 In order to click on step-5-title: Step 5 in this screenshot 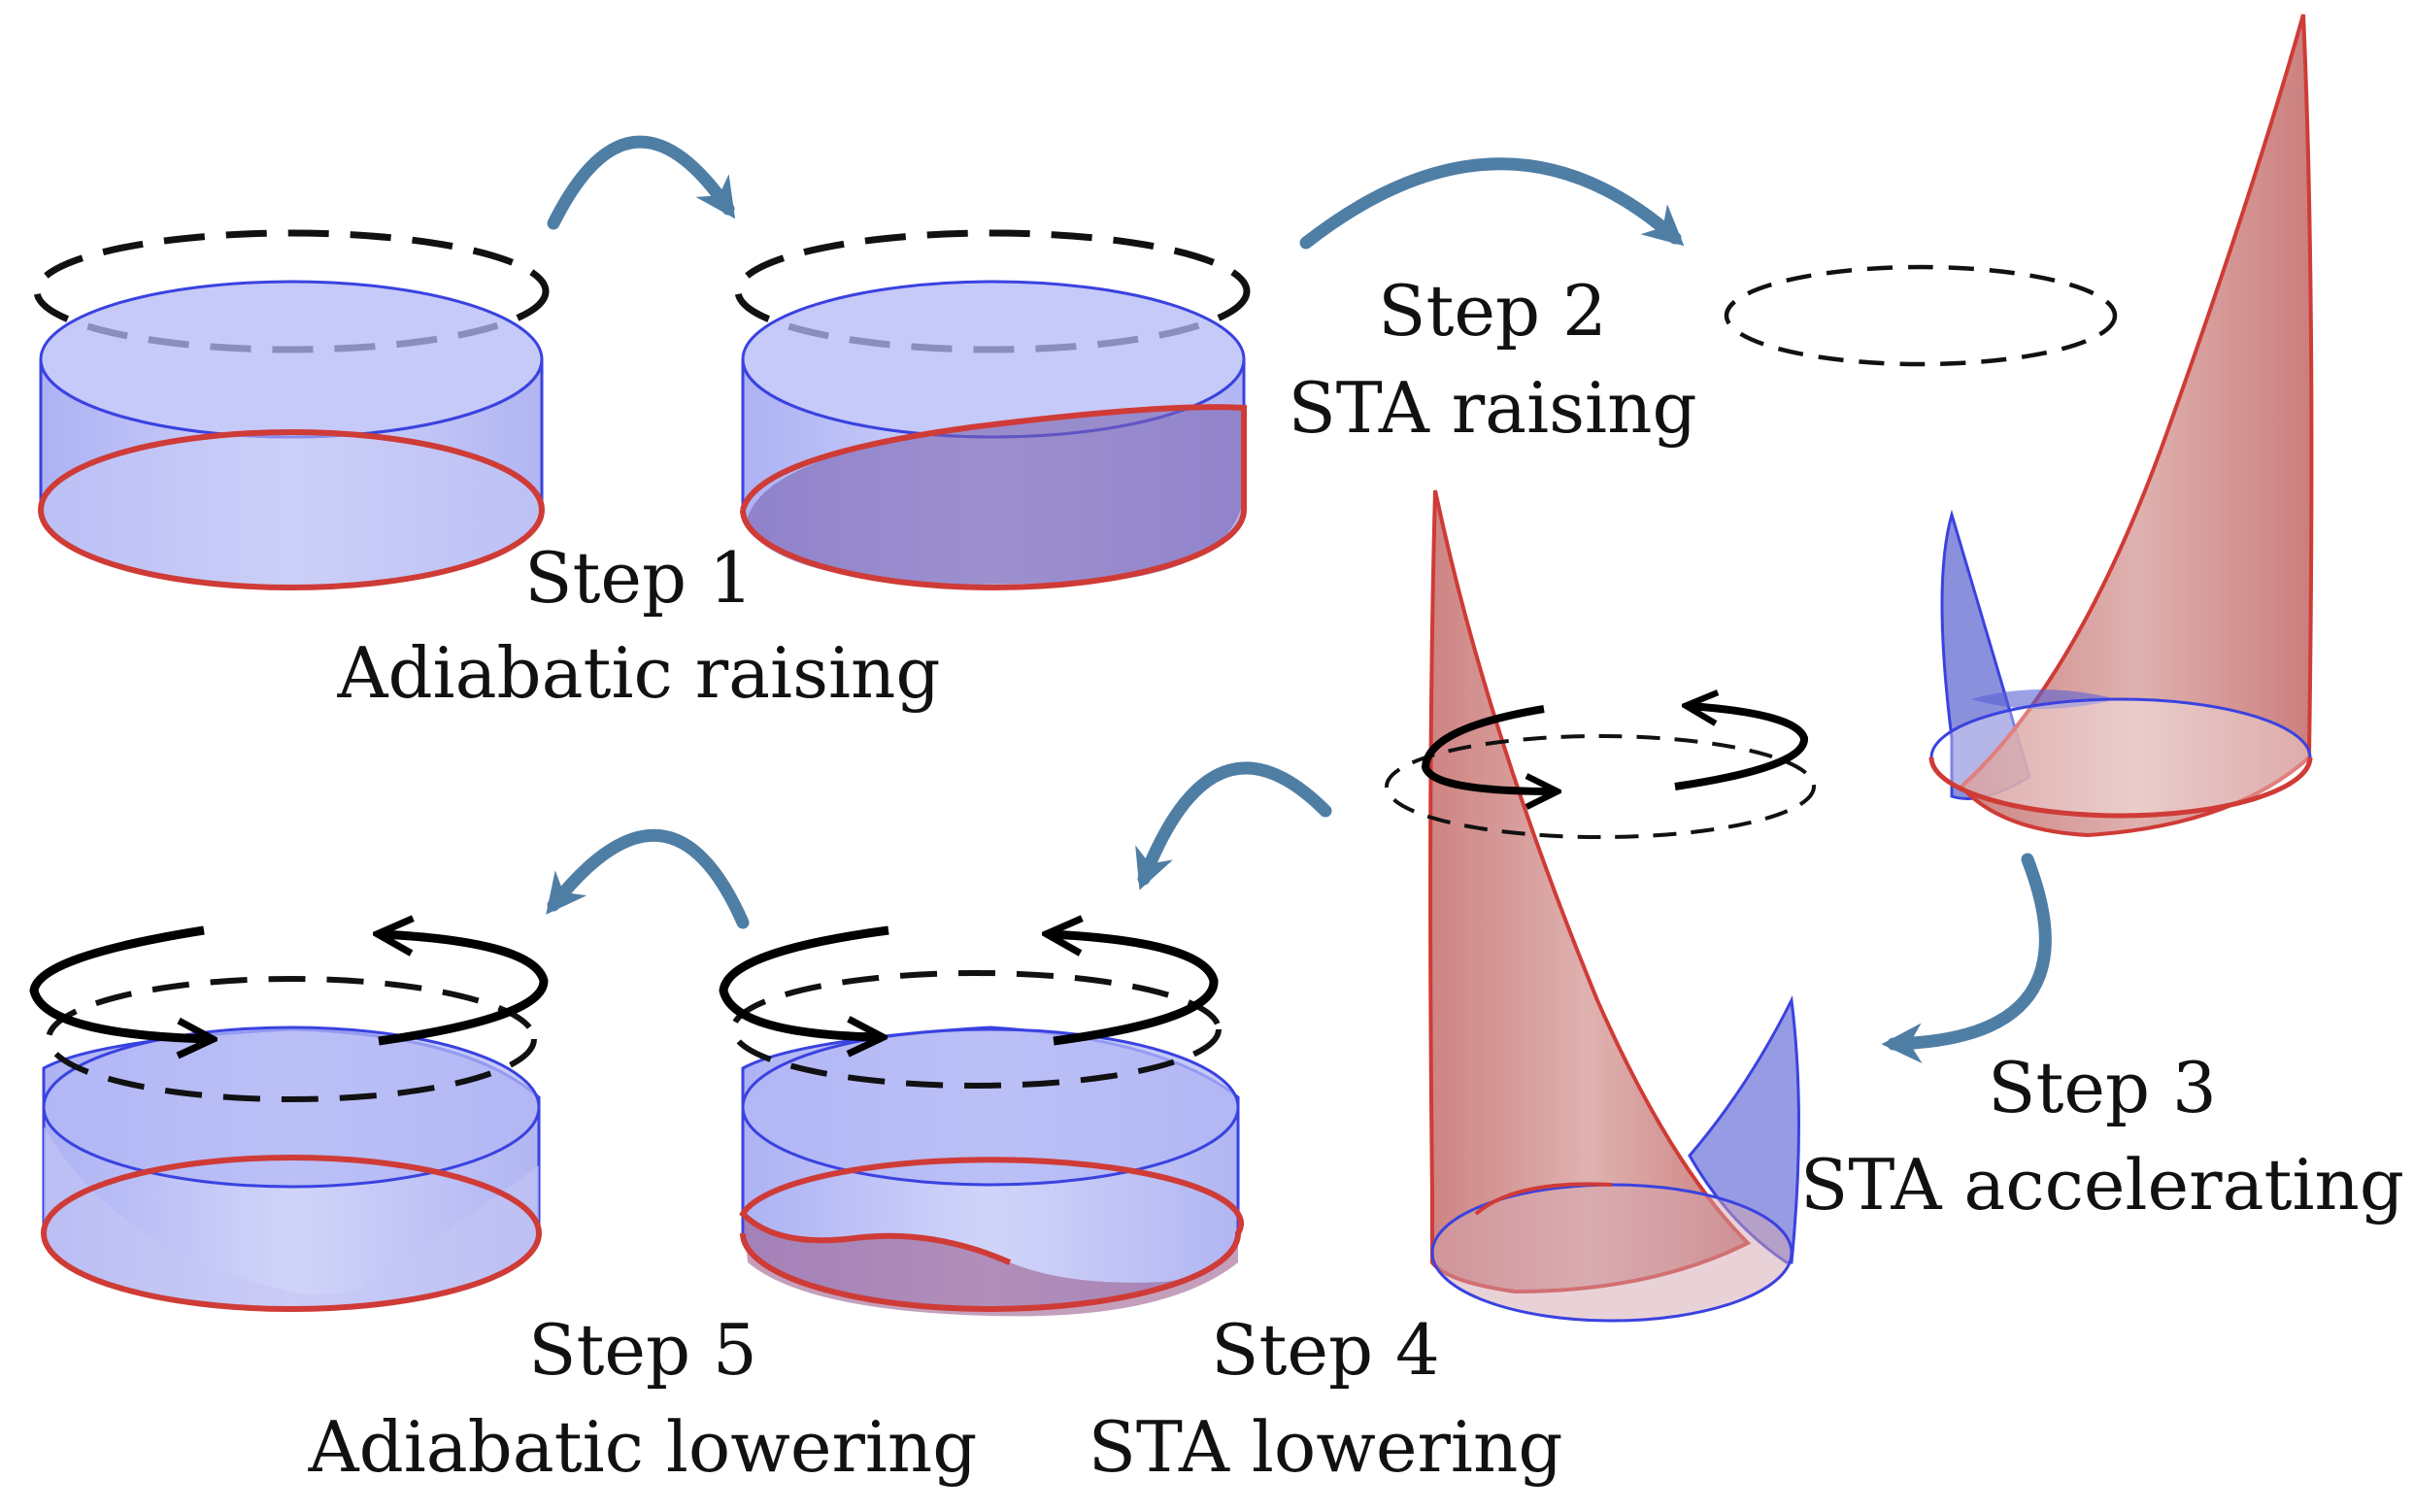, I will do `click(642, 1350)`.